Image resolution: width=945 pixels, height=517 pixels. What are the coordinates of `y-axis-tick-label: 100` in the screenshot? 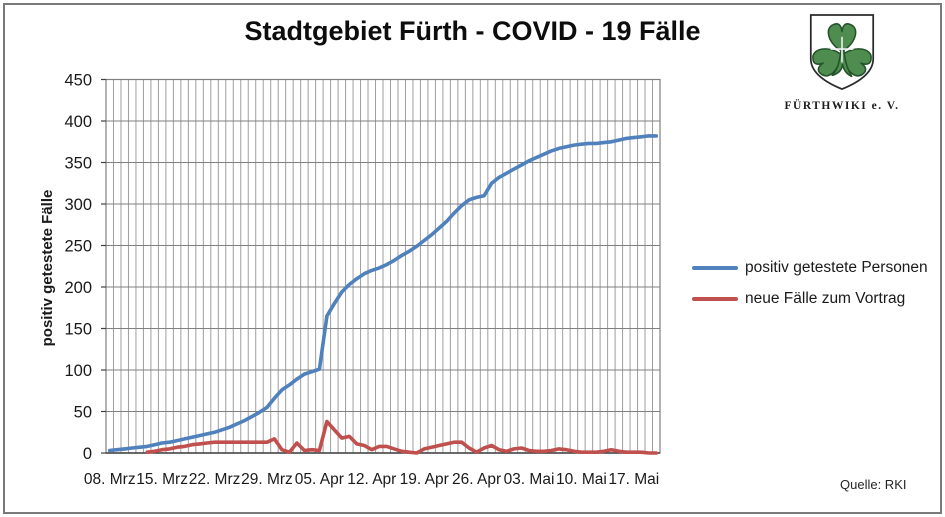 It's located at (78, 371).